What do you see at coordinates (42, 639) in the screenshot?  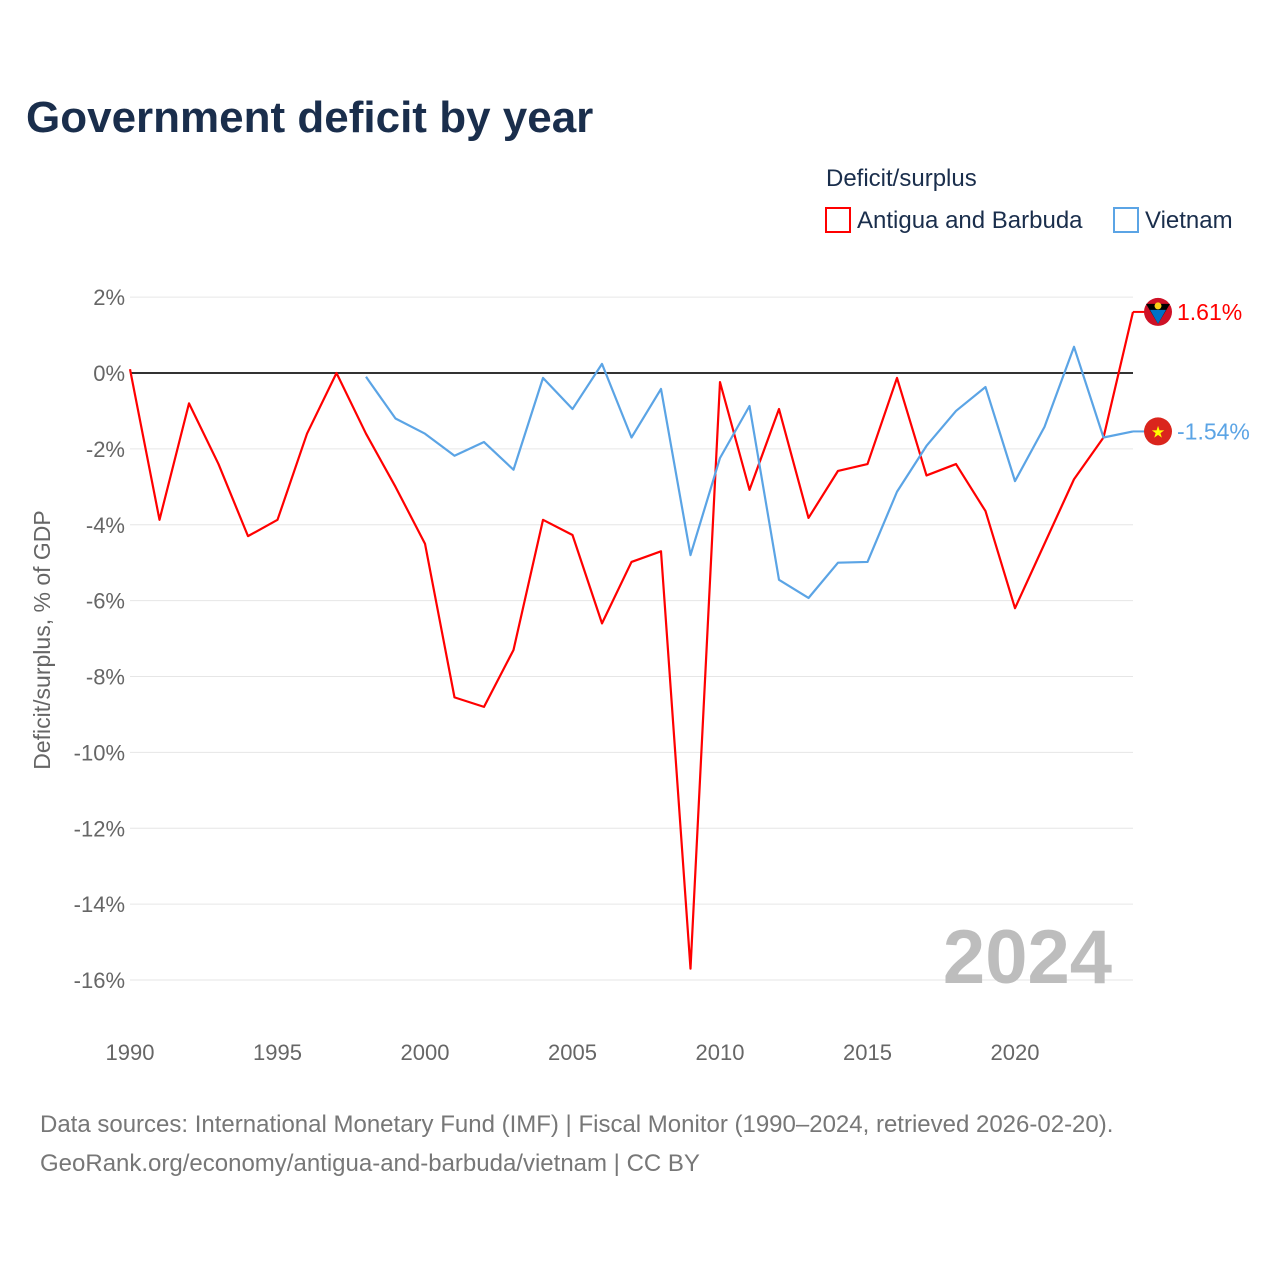 I see `y-axis-label: Deficit/surplus, % of GDP` at bounding box center [42, 639].